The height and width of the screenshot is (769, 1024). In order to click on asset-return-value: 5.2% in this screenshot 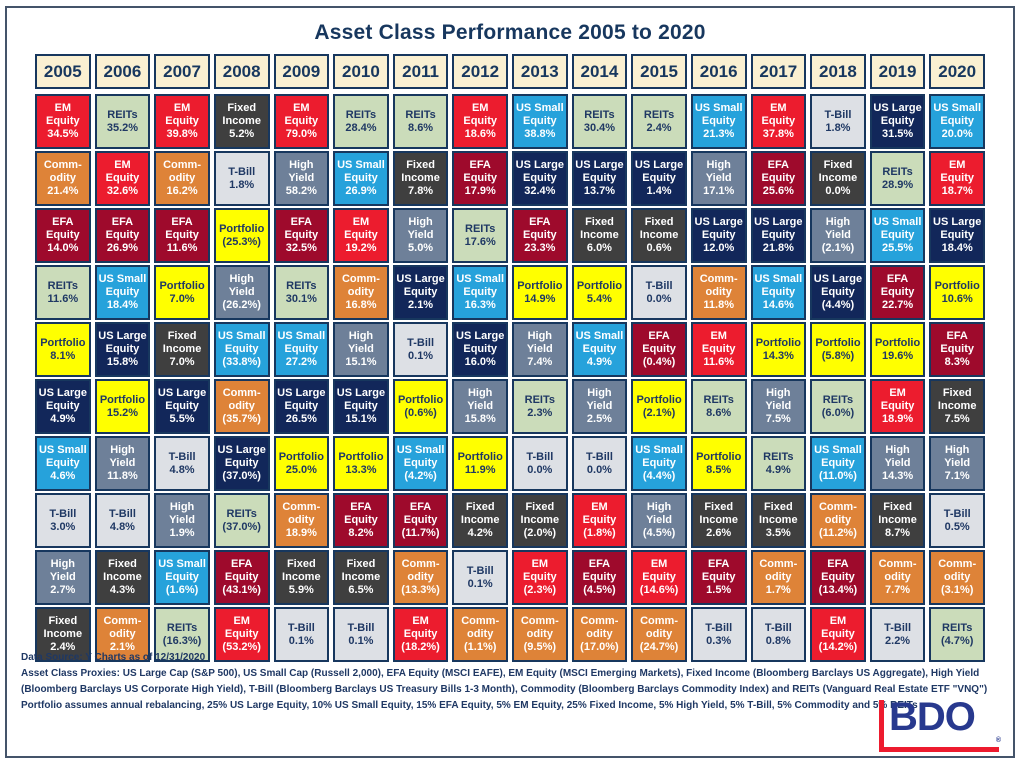, I will do `click(242, 133)`.